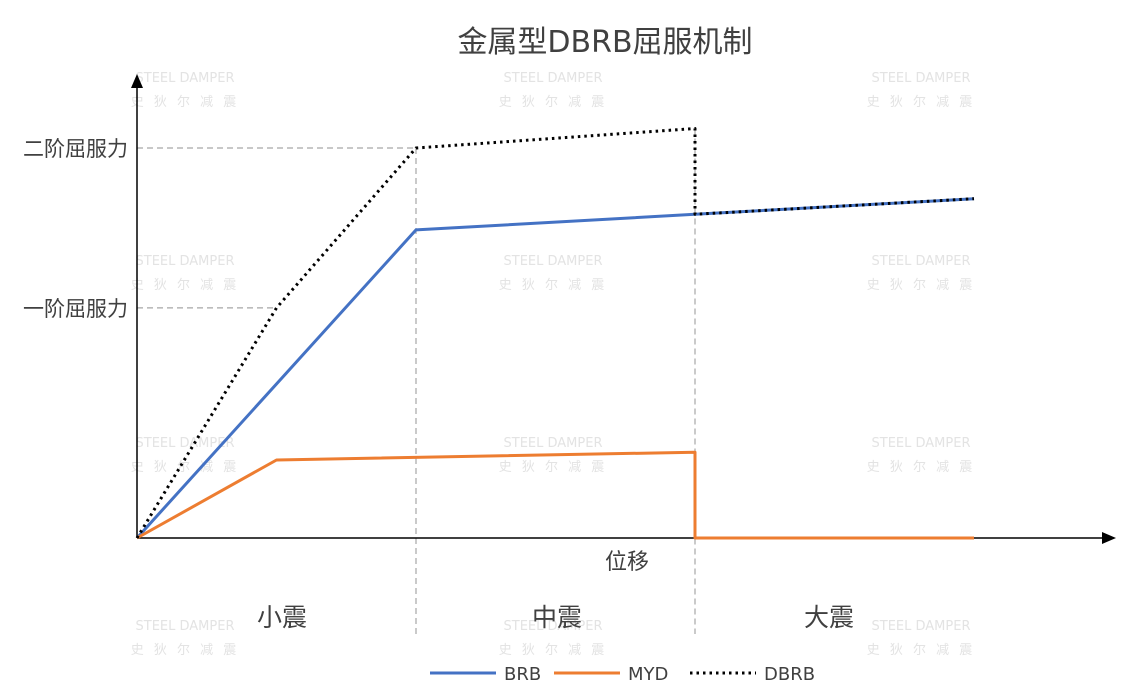 The image size is (1126, 697). Describe the element at coordinates (282, 617) in the screenshot. I see `zone-label: 小震` at that location.